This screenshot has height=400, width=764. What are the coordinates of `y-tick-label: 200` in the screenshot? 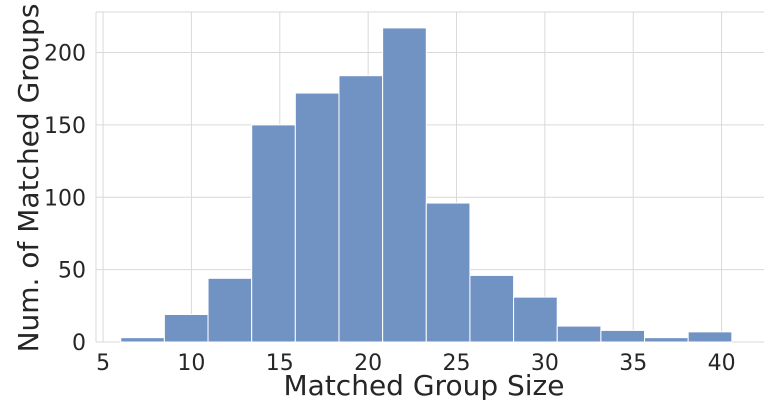 It's located at (65, 54).